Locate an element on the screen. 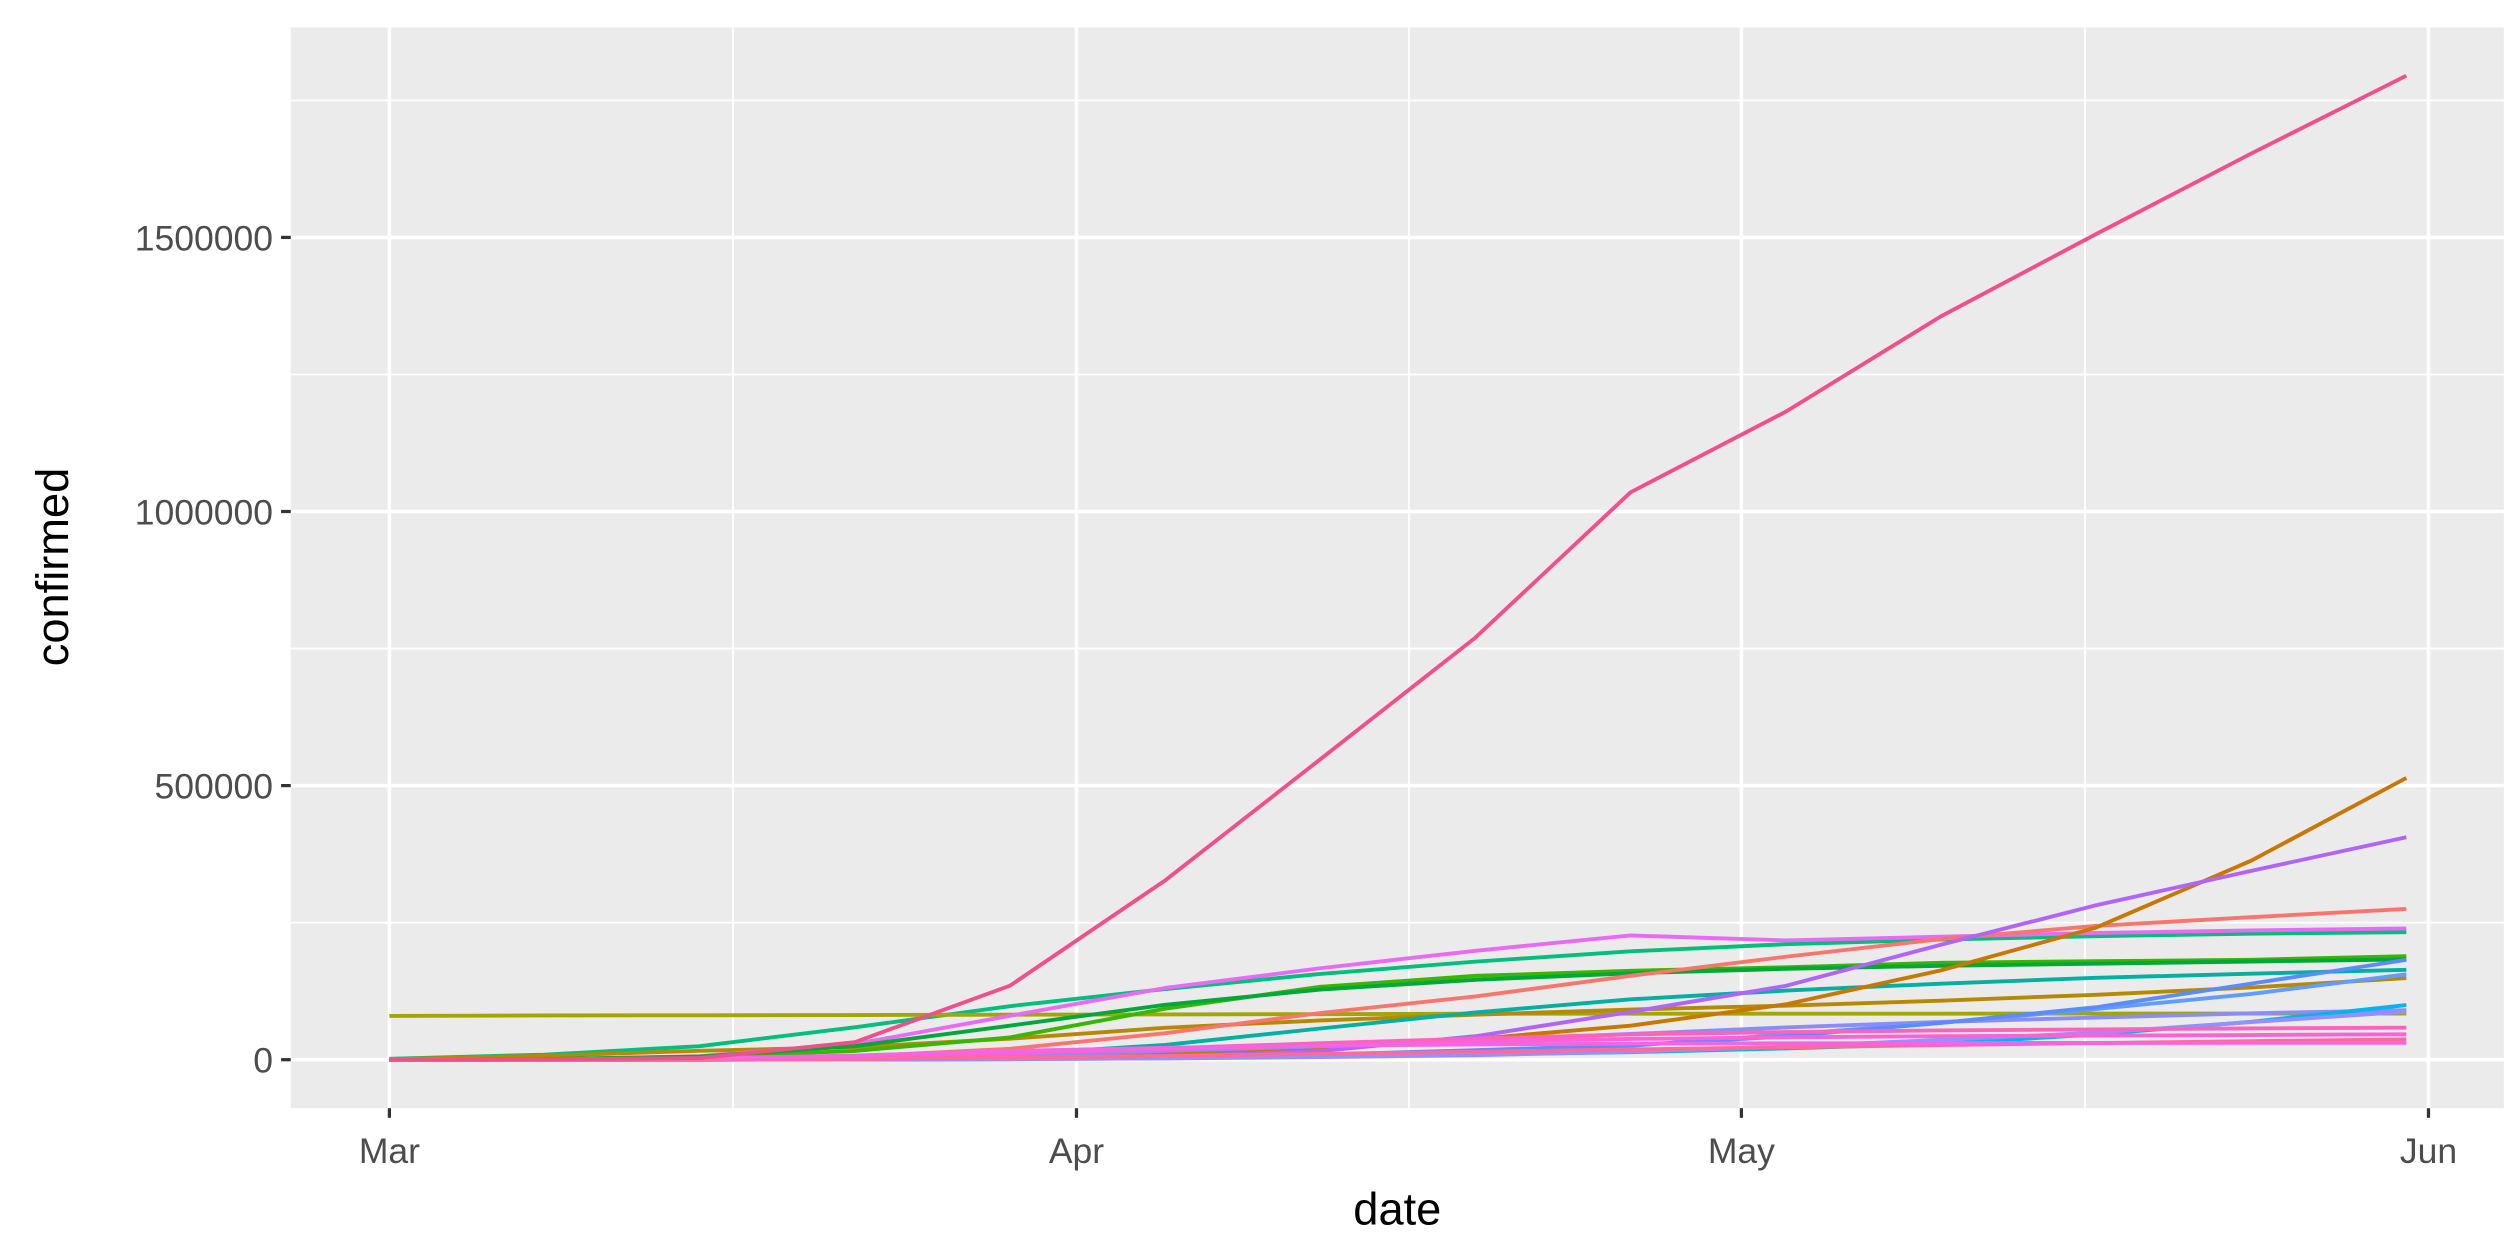  y-tick-label: 0 is located at coordinates (263, 1061).